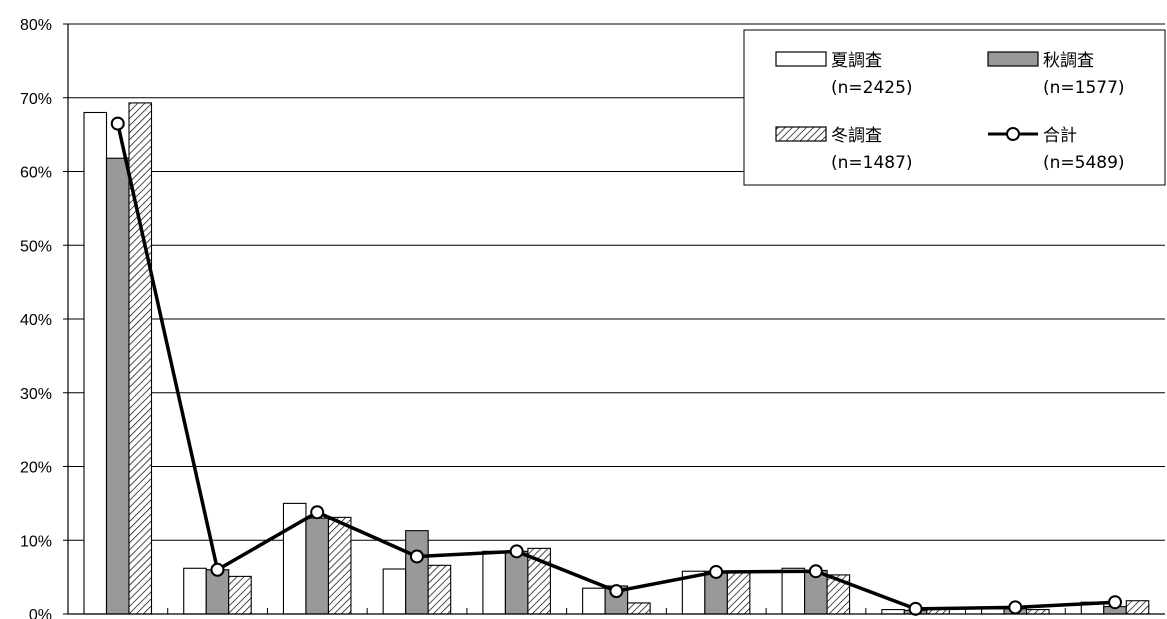  Describe the element at coordinates (36, 246) in the screenshot. I see `y-tick-label: 50%` at that location.